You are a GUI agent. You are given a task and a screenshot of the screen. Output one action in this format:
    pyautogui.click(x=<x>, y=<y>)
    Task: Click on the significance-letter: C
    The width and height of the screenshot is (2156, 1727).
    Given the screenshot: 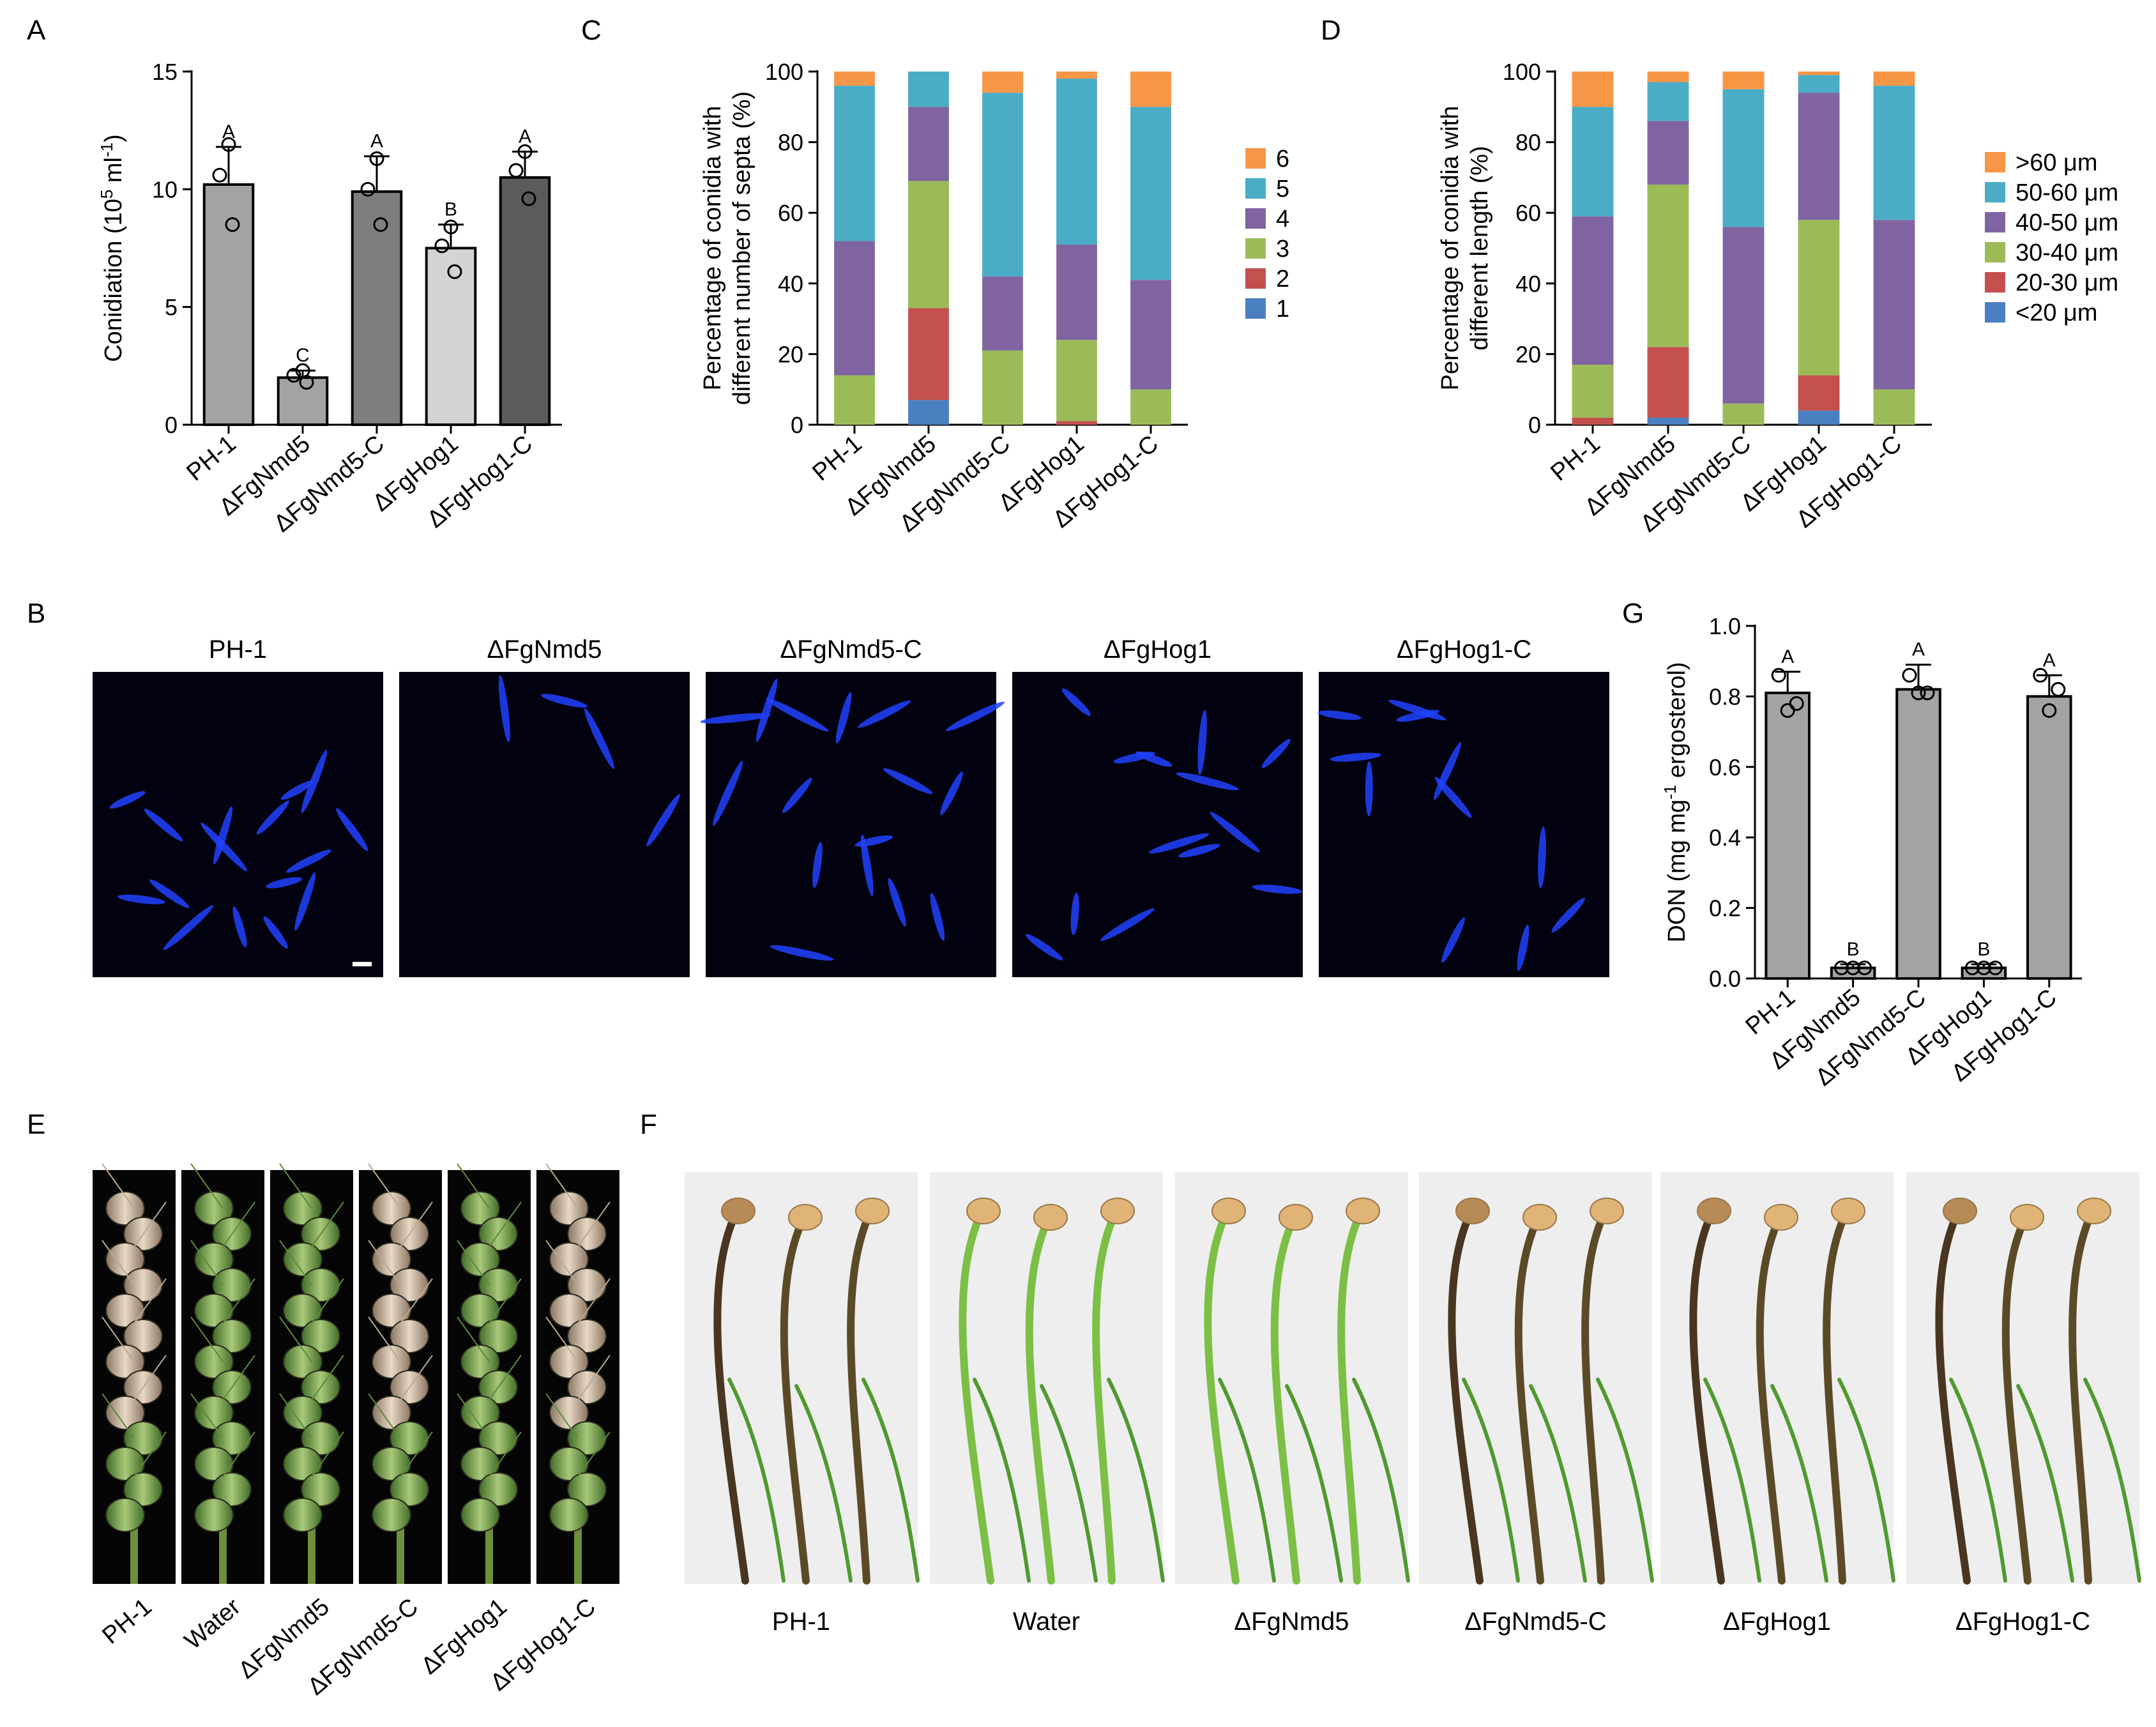 What is the action you would take?
    pyautogui.click(x=303, y=355)
    